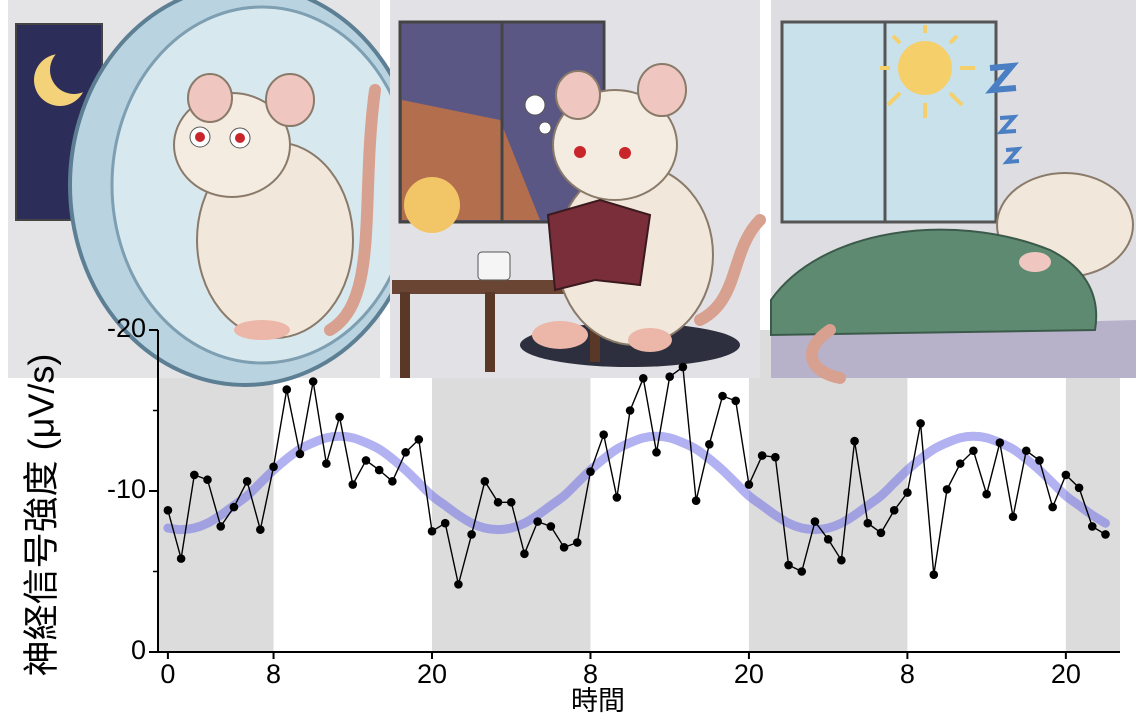  What do you see at coordinates (41, 515) in the screenshot?
I see `y-axis-label: 神経信号強度 (μV/s)` at bounding box center [41, 515].